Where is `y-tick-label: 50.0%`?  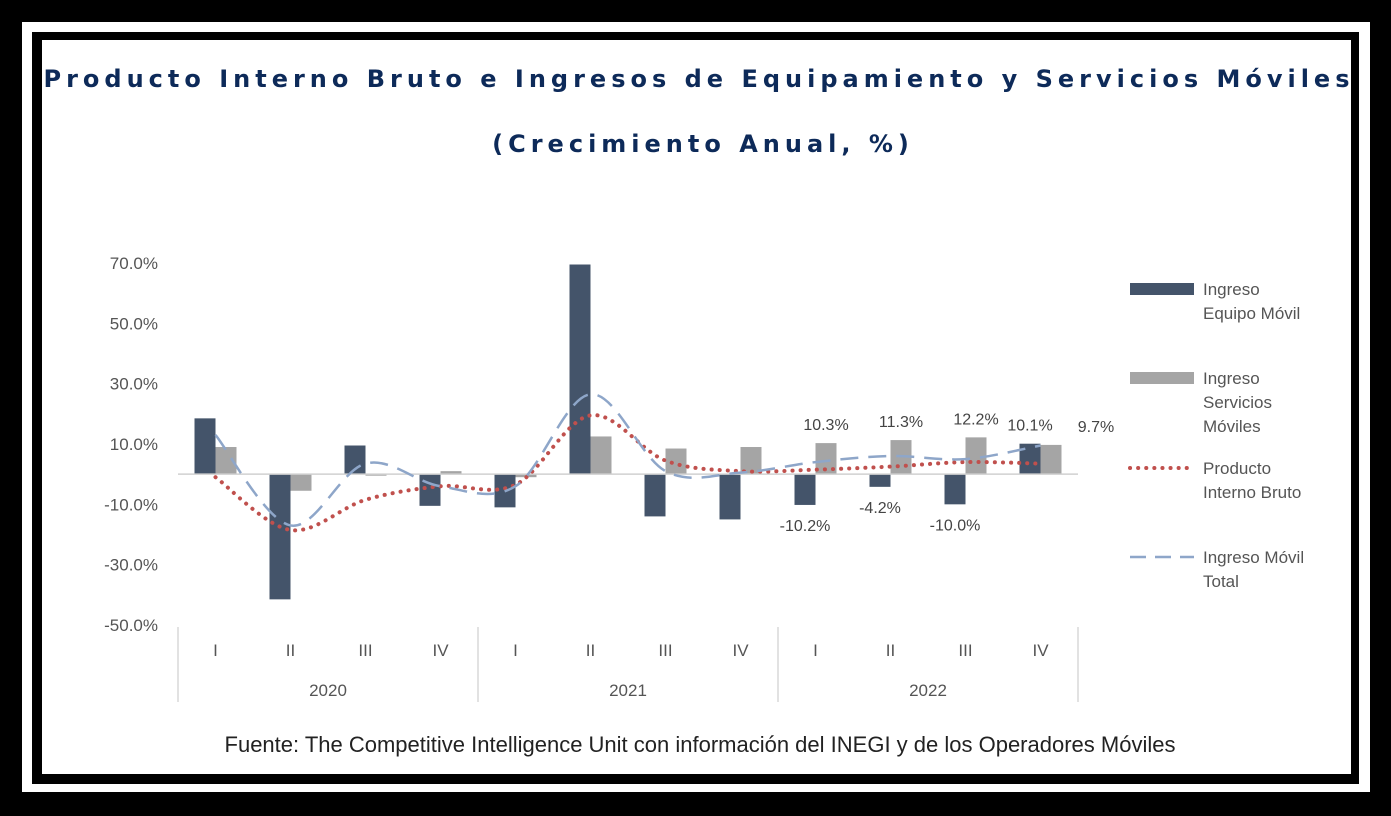 y-tick-label: 50.0% is located at coordinates (134, 323).